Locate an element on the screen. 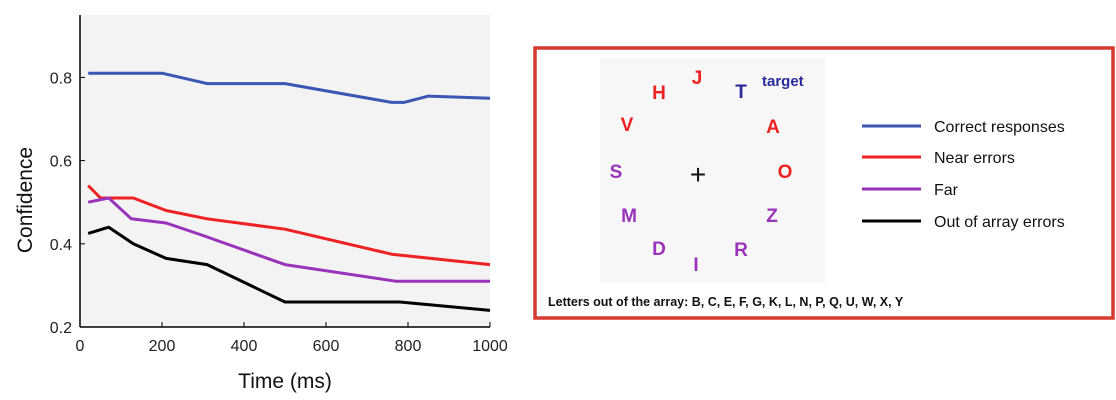  target-label: target is located at coordinates (783, 81).